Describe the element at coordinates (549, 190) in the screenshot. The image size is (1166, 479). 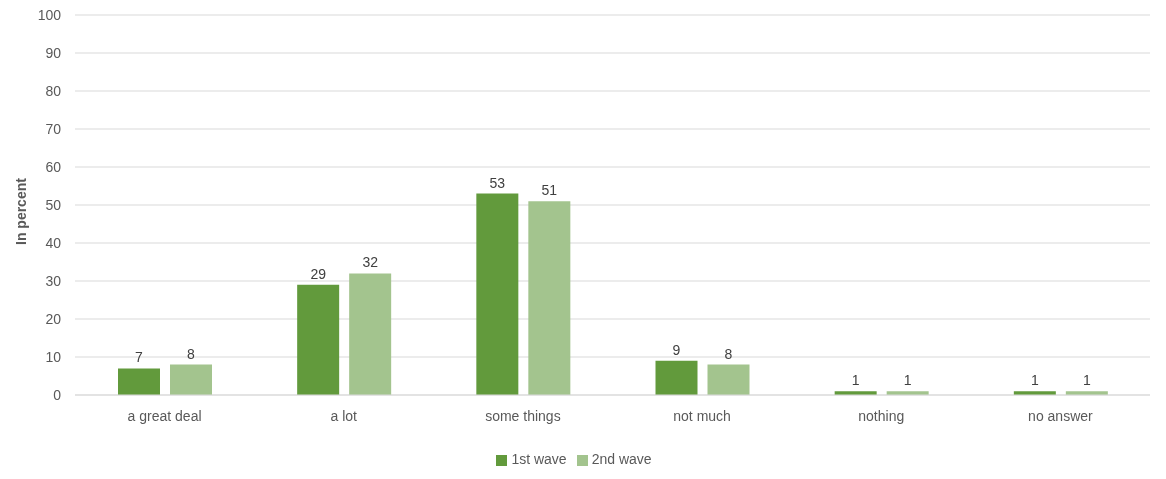
I see `data-label: 51` at that location.